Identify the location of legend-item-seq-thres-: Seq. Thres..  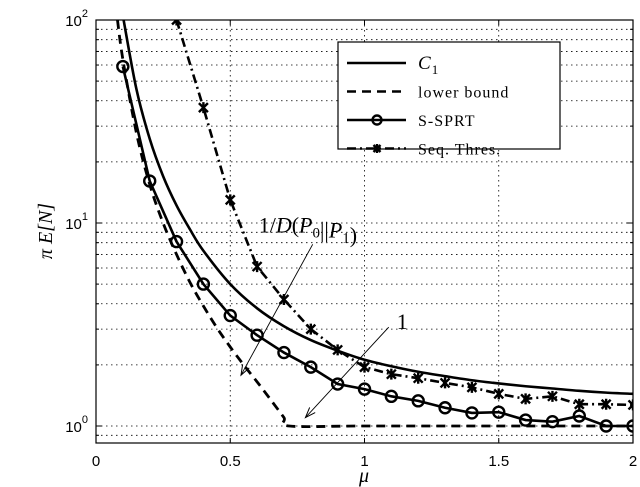
(424, 150).